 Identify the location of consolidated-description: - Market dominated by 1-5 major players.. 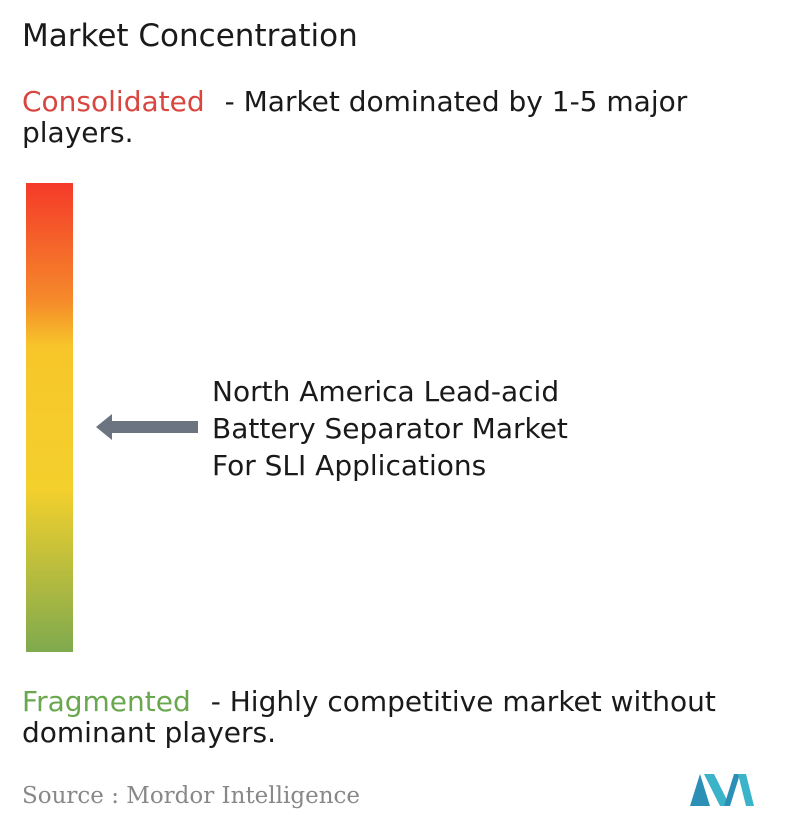
(355, 117).